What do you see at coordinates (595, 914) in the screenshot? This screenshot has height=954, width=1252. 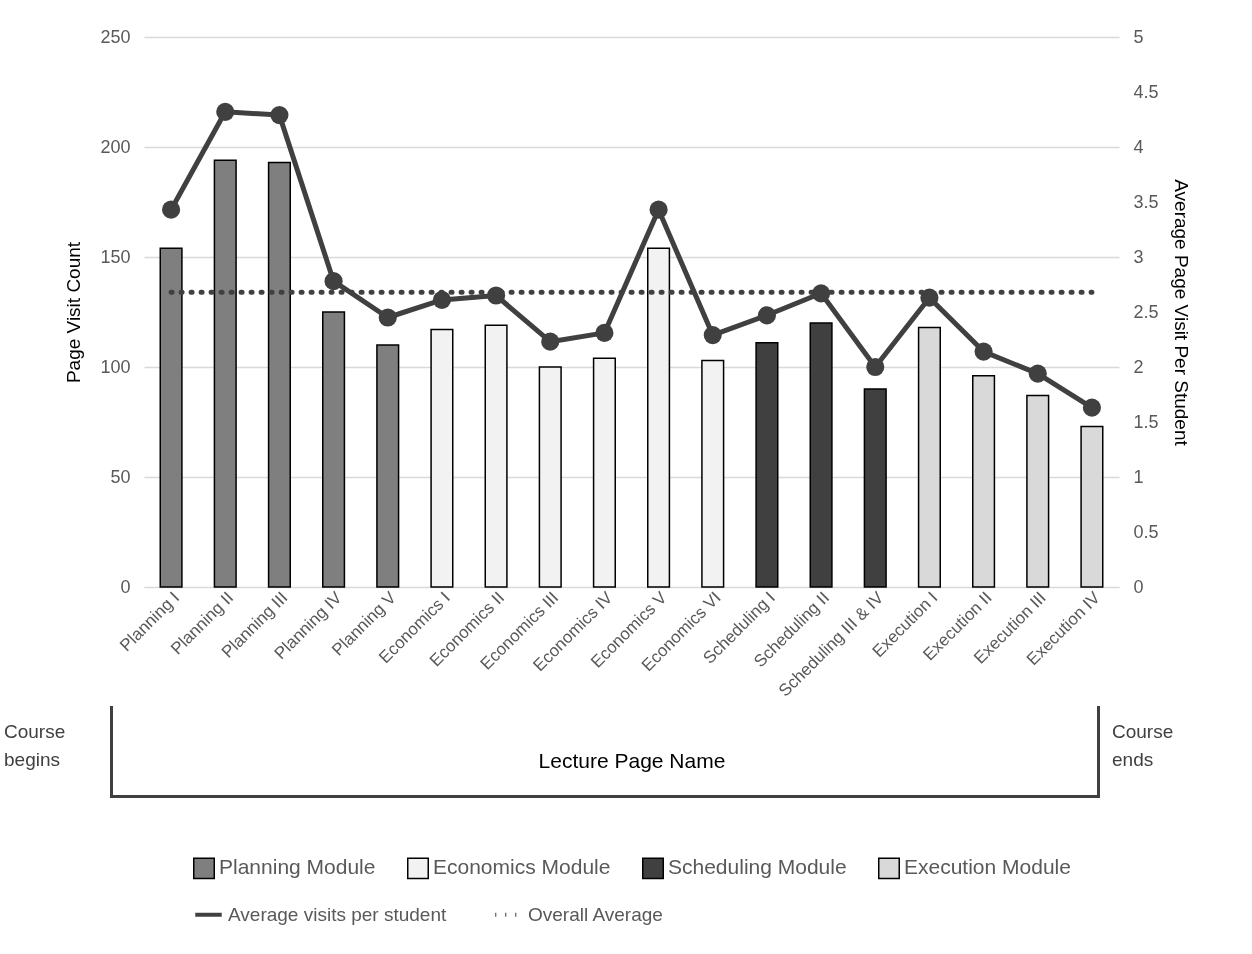 I see `legend-label: Overall Average` at bounding box center [595, 914].